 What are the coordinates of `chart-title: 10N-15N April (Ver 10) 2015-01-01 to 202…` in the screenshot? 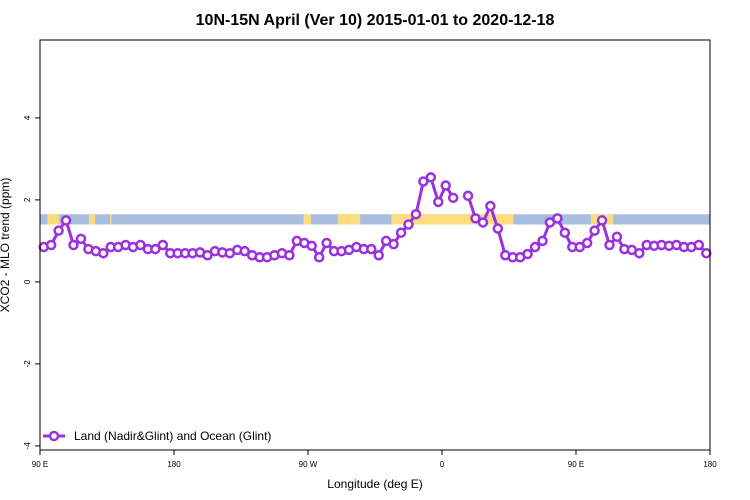 It's located at (375, 20).